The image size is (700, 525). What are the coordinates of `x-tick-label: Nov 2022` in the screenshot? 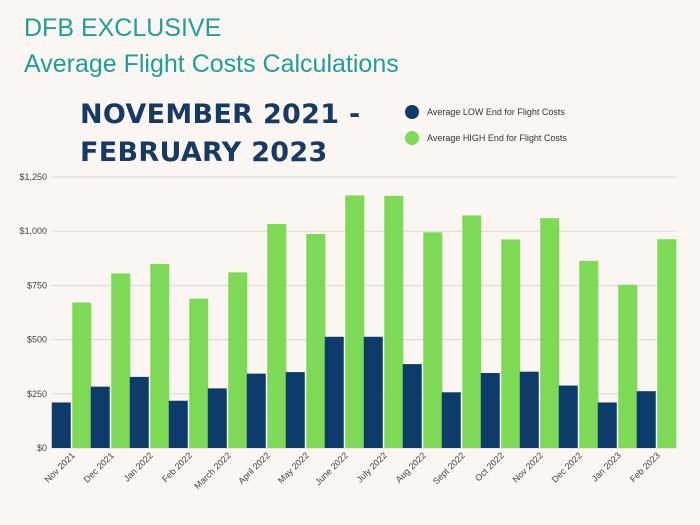 It's located at (528, 467).